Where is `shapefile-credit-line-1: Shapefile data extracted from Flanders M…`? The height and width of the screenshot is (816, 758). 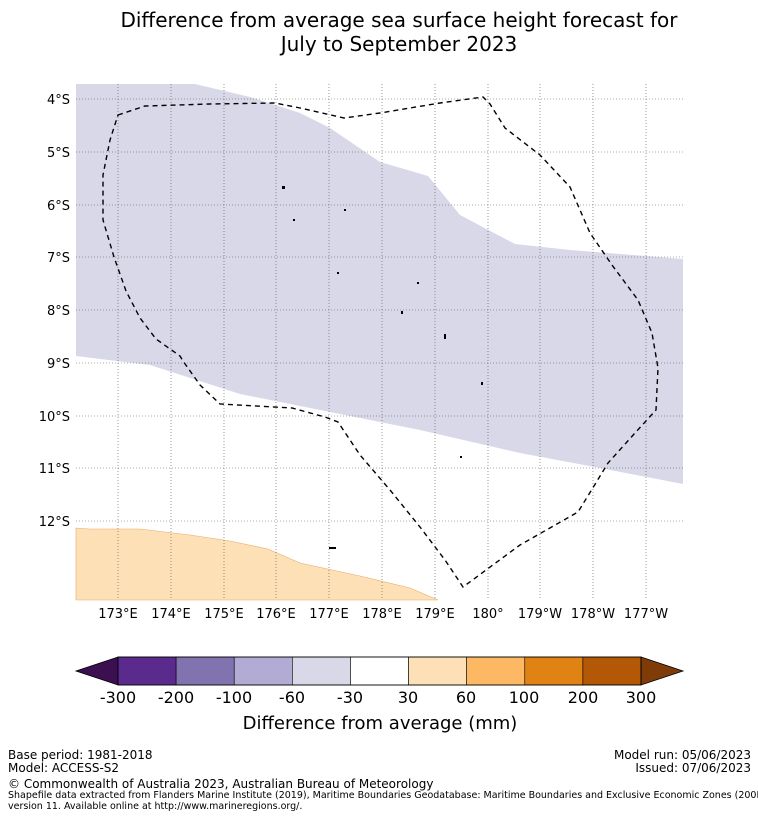
shapefile-credit-line-1: Shapefile data extracted from Flanders M… is located at coordinates (383, 795).